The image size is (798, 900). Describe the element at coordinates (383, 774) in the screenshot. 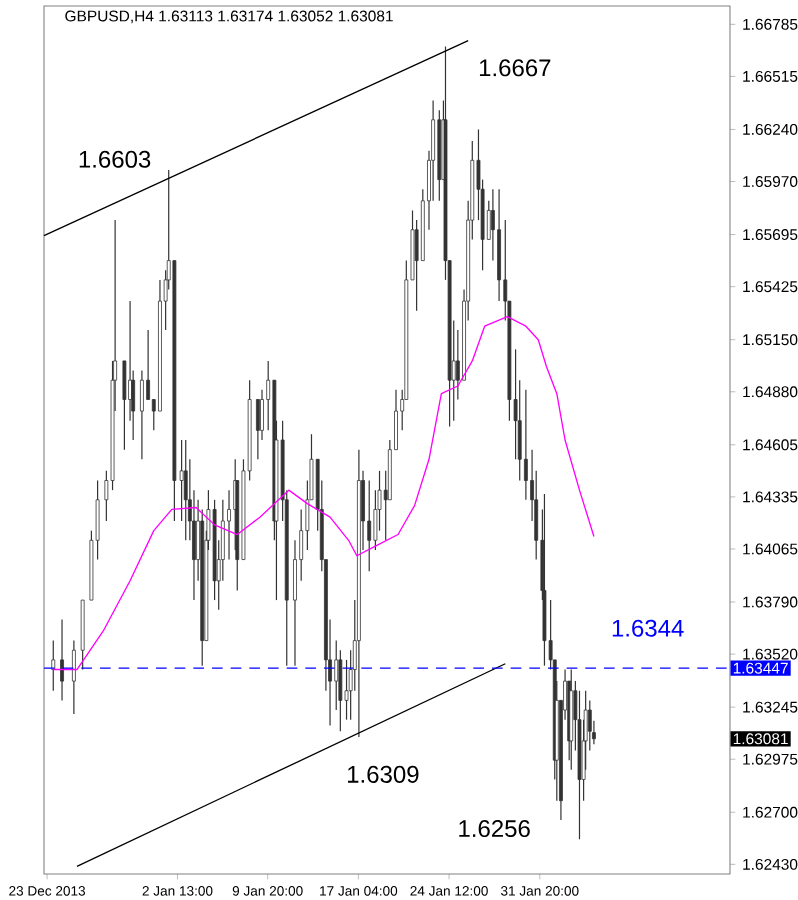

I see `annotation: 1.6309` at that location.